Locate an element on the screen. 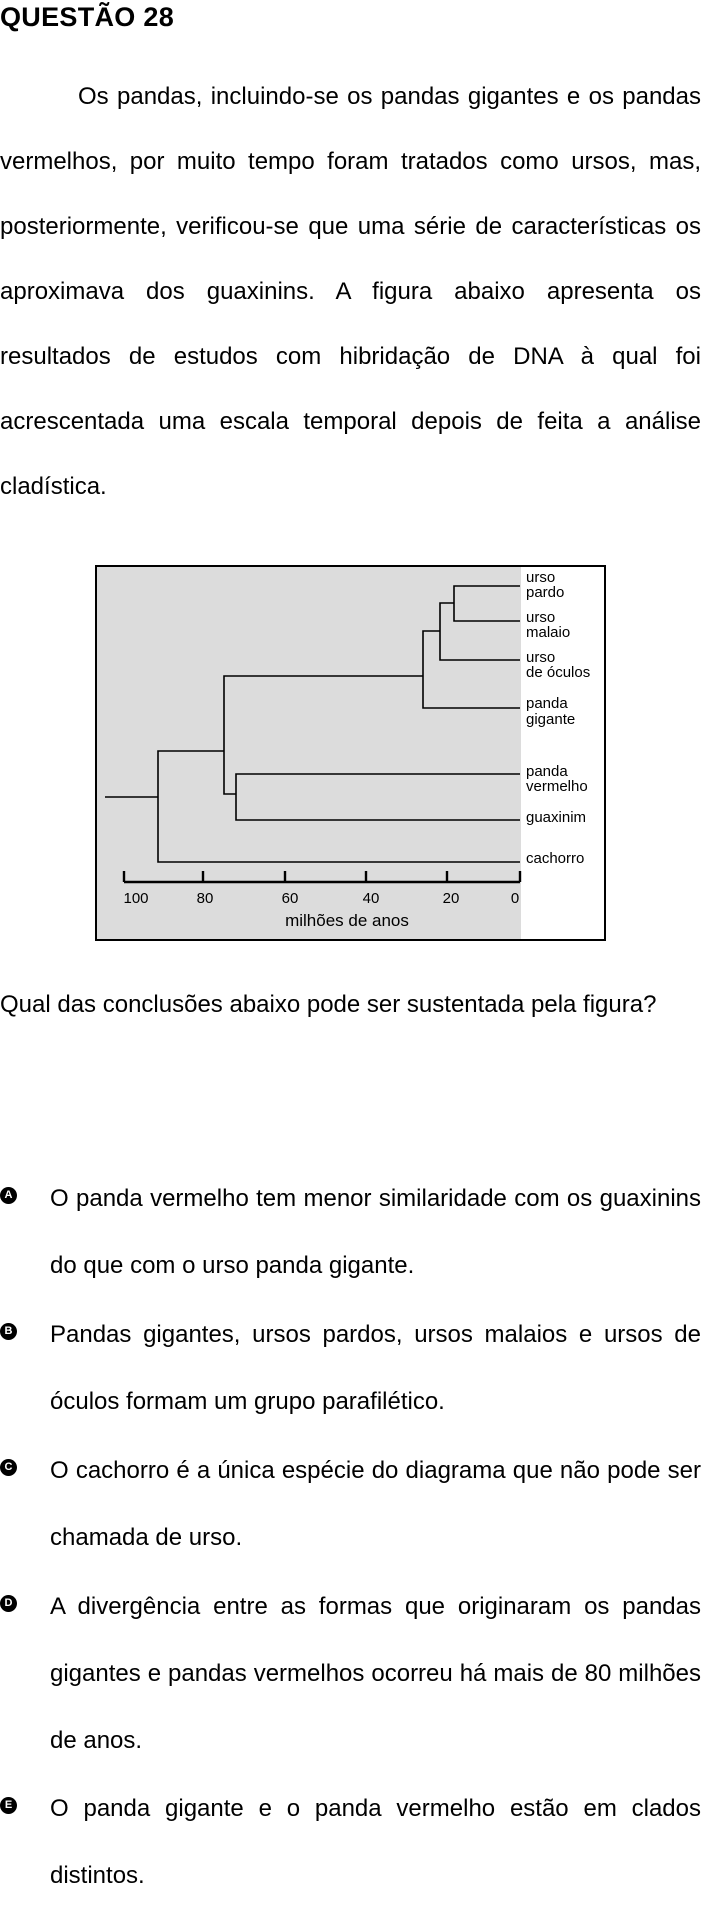 Image resolution: width=701 pixels, height=1909 pixels. option-letter-badge: D is located at coordinates (8, 1603).